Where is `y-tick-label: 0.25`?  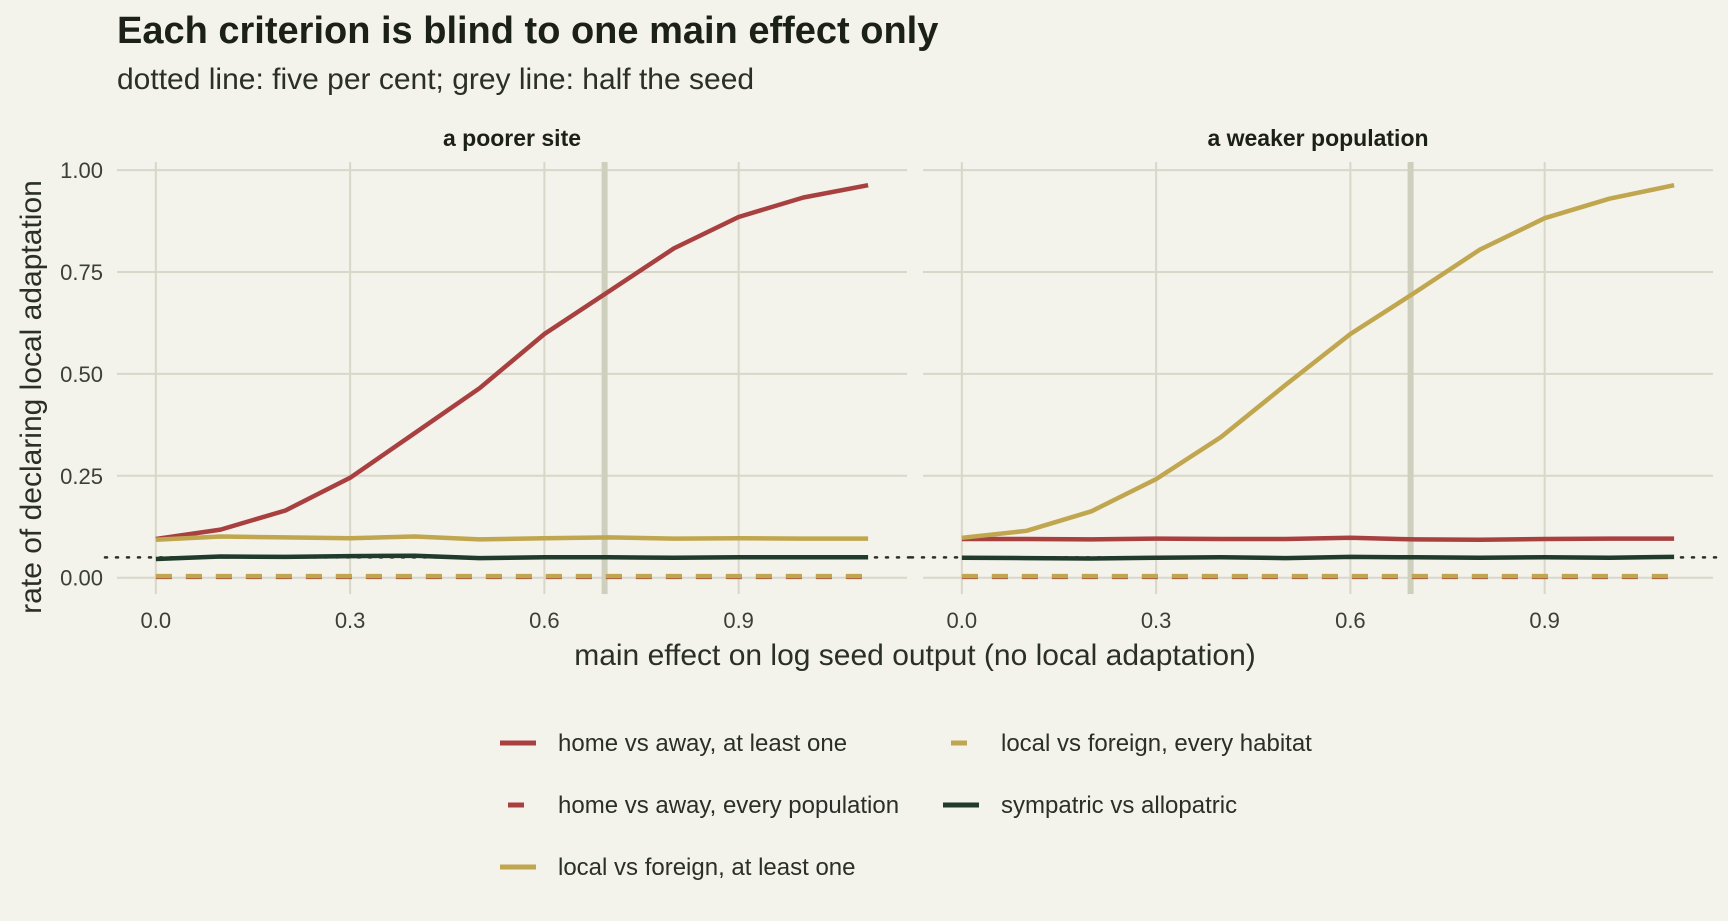 y-tick-label: 0.25 is located at coordinates (81, 476).